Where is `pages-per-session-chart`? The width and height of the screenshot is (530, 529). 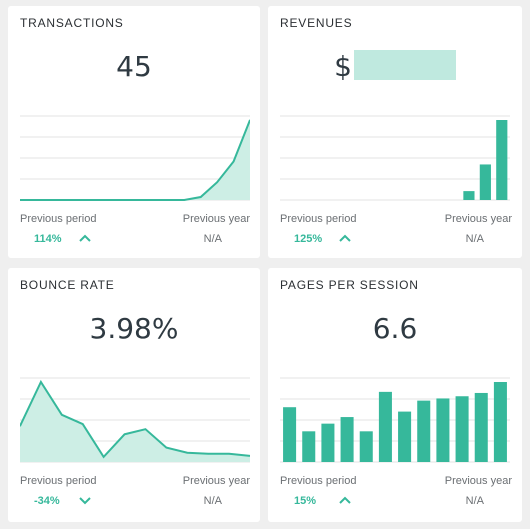 pages-per-session-chart is located at coordinates (395, 420).